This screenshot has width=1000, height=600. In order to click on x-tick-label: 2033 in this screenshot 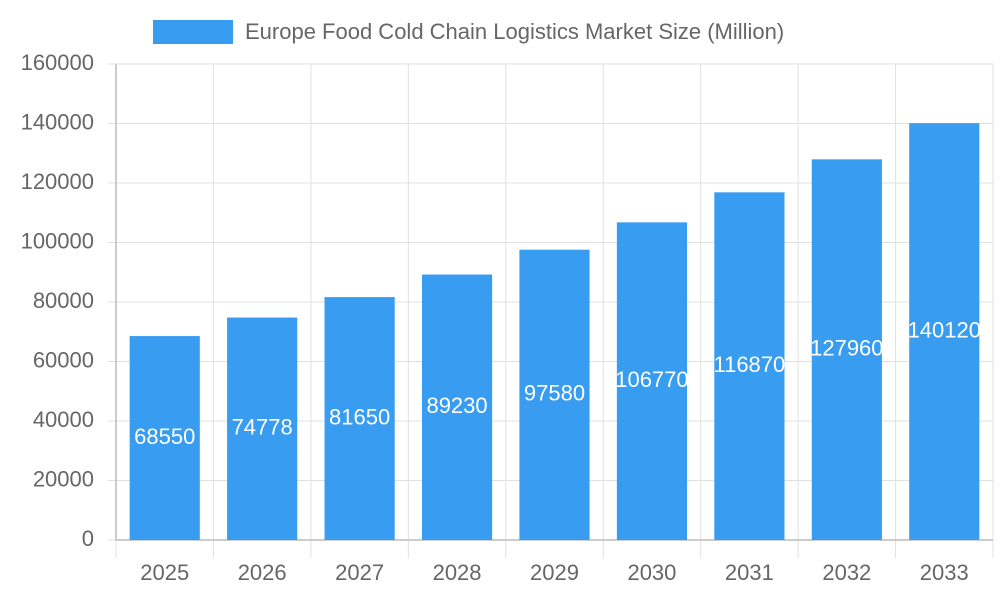, I will do `click(944, 572)`.